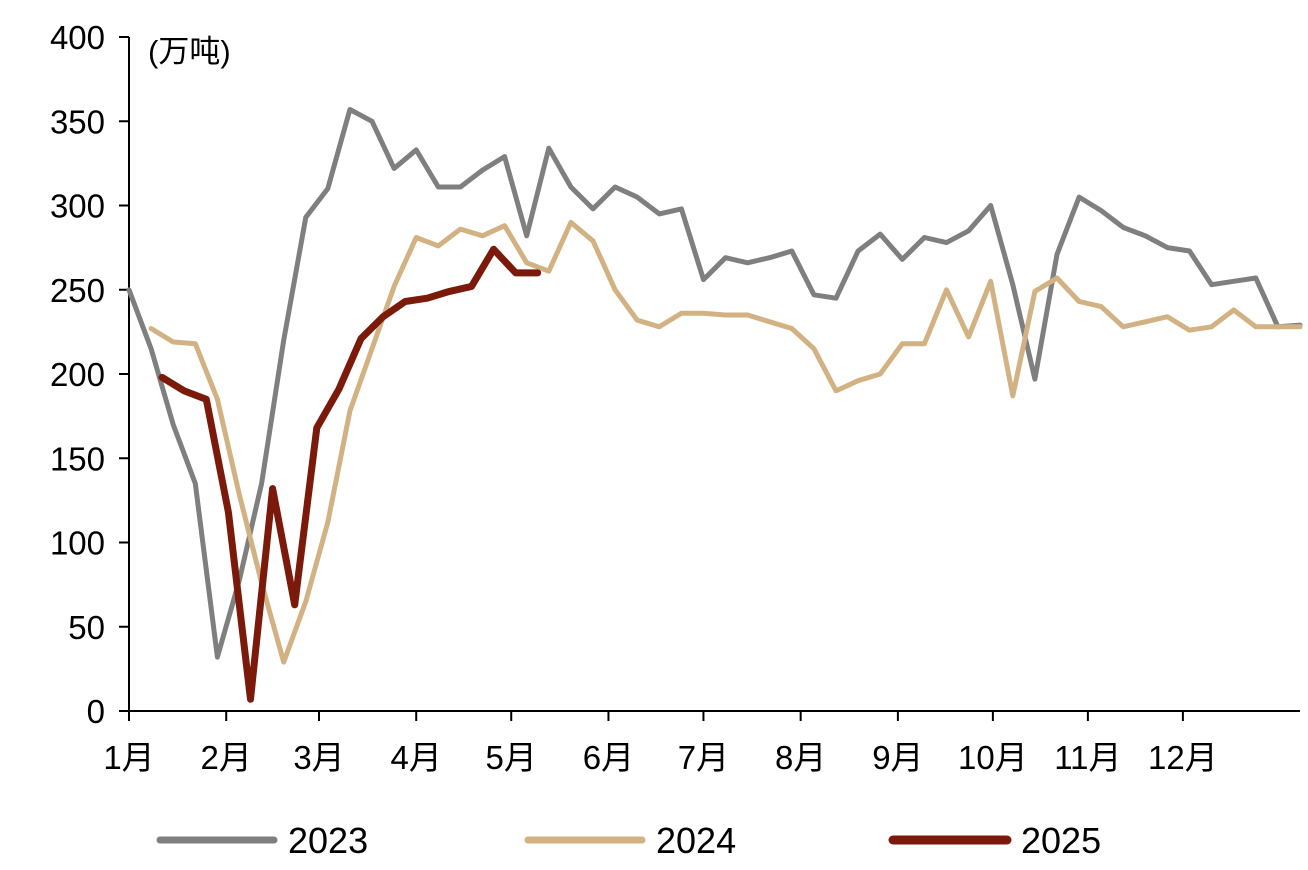 The image size is (1308, 870). Describe the element at coordinates (318, 757) in the screenshot. I see `x-tick-label: 3月` at that location.